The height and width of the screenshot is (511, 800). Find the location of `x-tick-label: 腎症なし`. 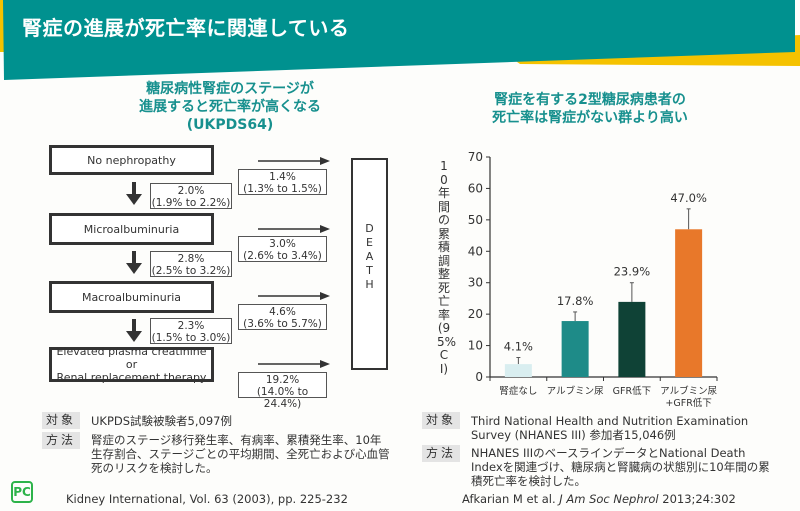

x-tick-label: 腎症なし is located at coordinates (518, 391).